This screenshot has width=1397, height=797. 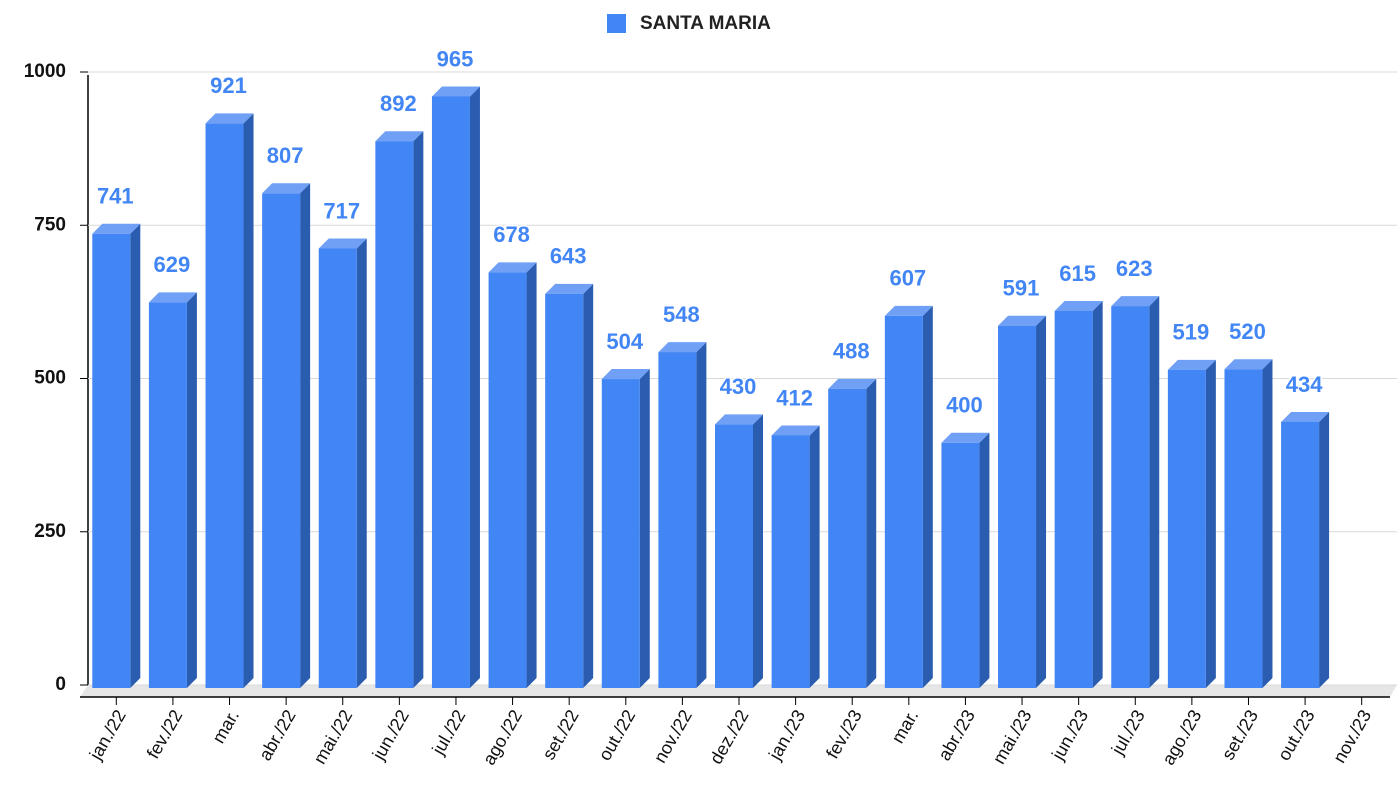 I want to click on data-label: 434, so click(x=1304, y=384).